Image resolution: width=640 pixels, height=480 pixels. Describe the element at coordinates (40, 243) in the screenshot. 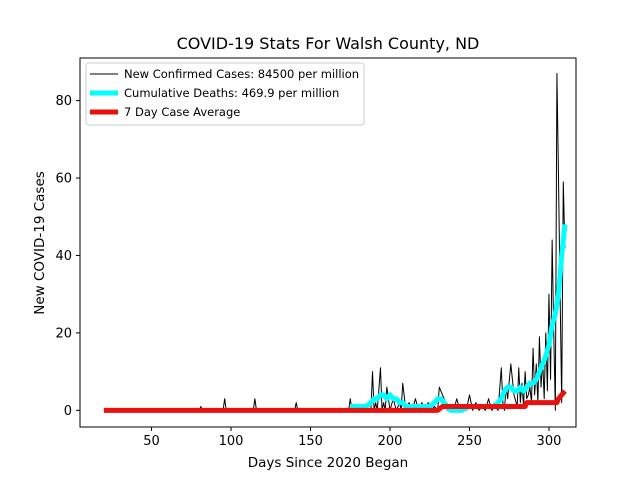

I see `y-axis-label: New COVID-19 Cases` at that location.